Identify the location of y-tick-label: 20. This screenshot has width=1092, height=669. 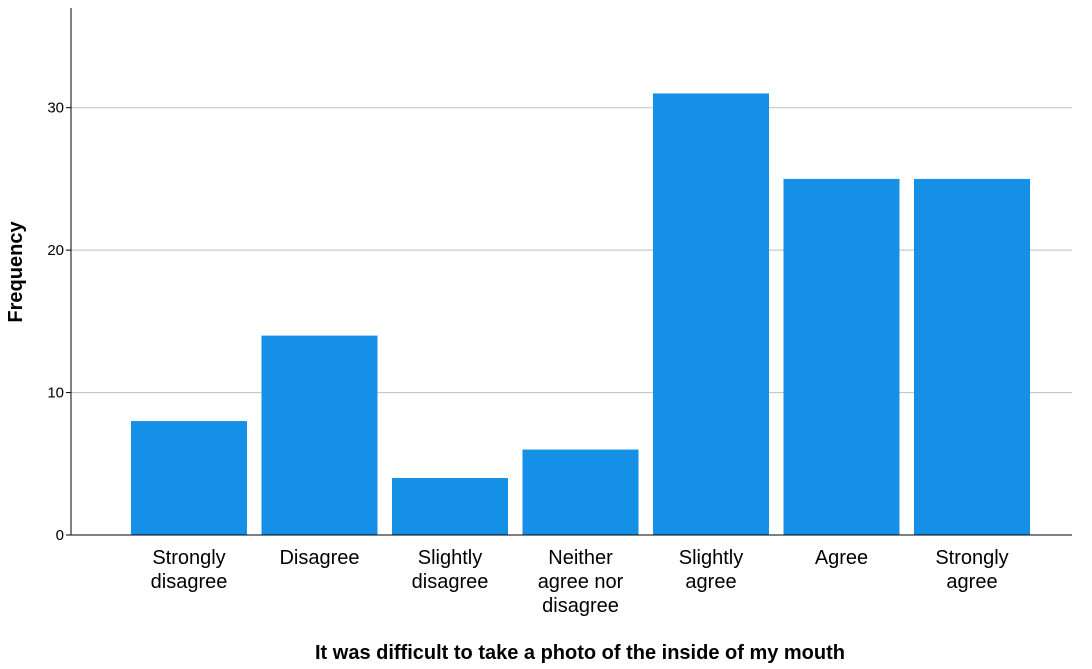
(55, 250).